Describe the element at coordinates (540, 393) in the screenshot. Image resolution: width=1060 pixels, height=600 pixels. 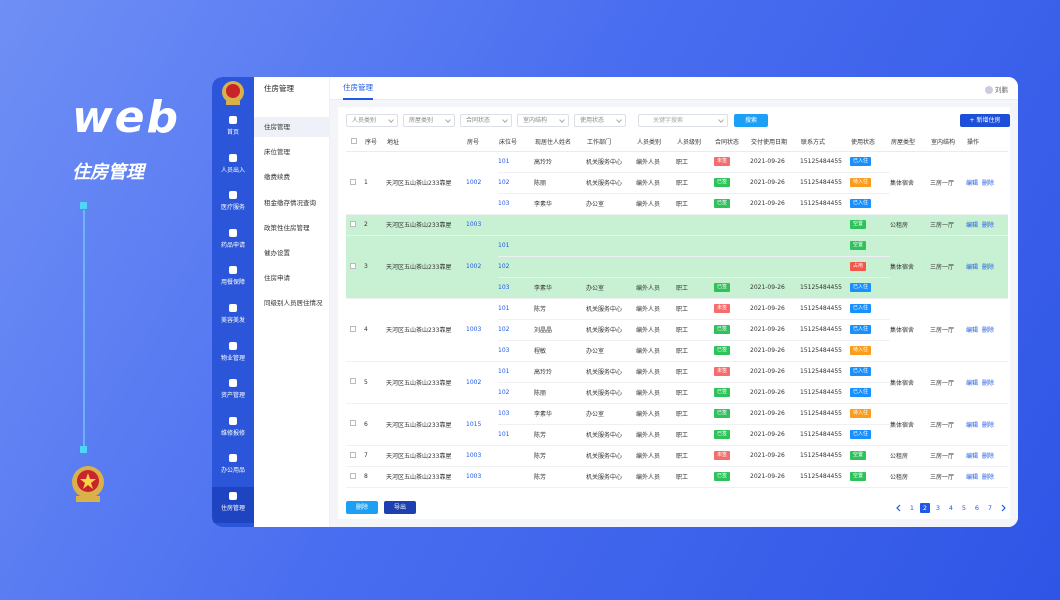
I see `name: 陈丽` at that location.